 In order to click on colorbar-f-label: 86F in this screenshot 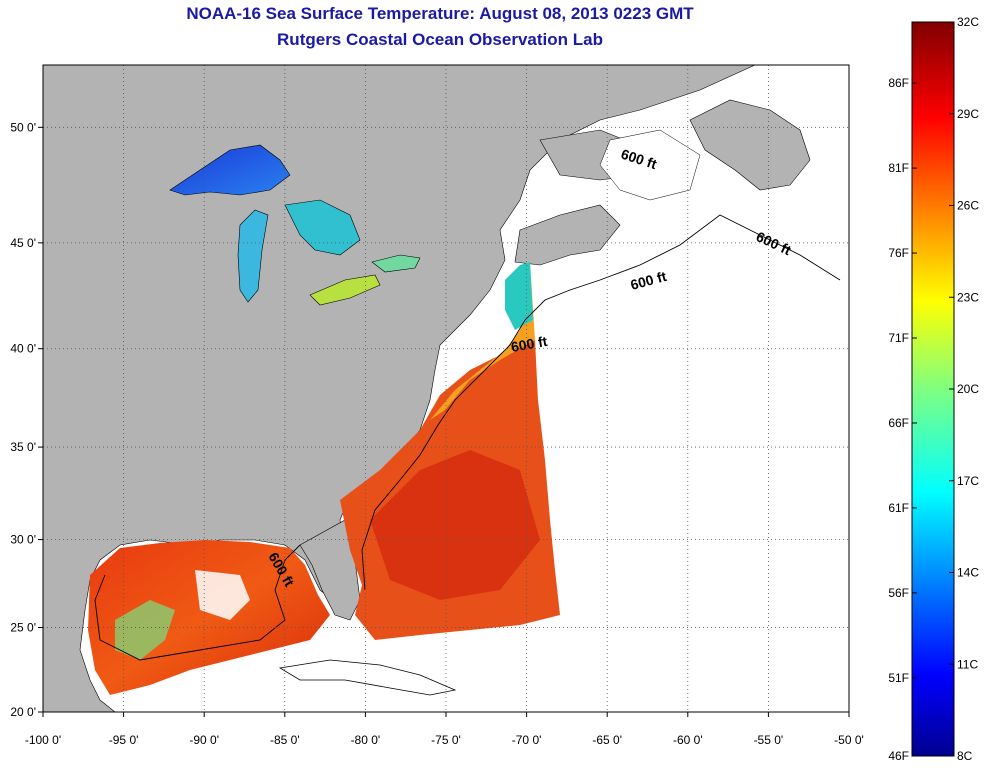, I will do `click(898, 83)`.